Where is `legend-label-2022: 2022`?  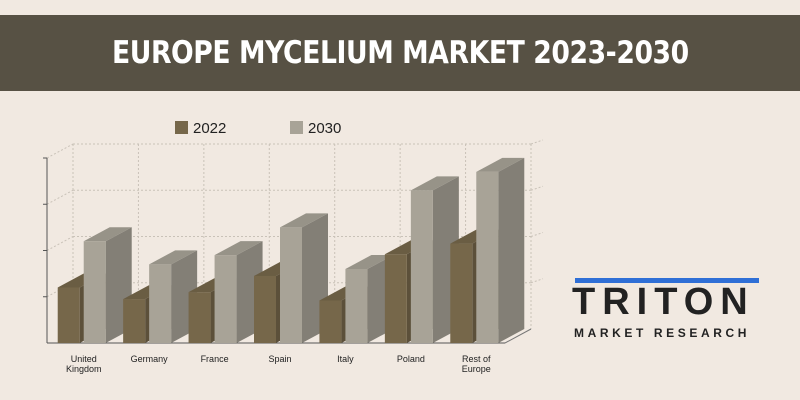
legend-label-2022: 2022 is located at coordinates (209, 128).